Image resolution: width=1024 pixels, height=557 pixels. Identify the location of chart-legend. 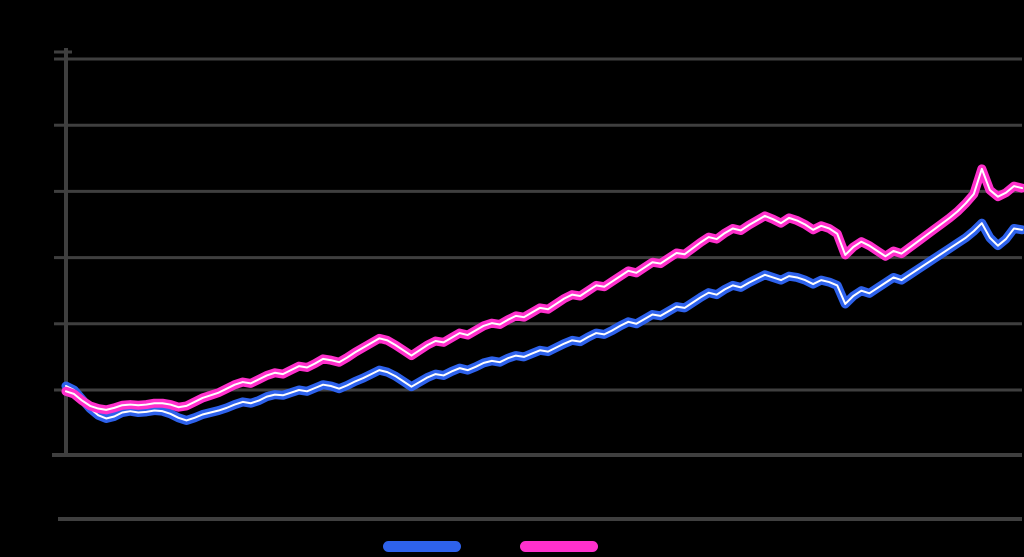
(512, 538).